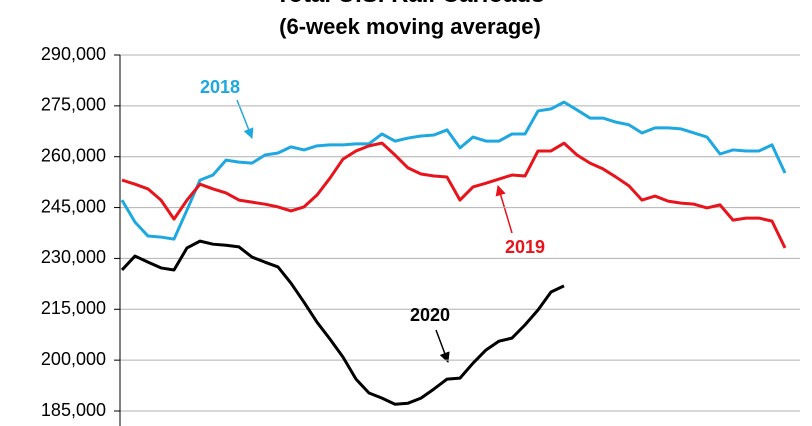 The height and width of the screenshot is (426, 812). What do you see at coordinates (73, 54) in the screenshot?
I see `y-tick-label: 290,000` at bounding box center [73, 54].